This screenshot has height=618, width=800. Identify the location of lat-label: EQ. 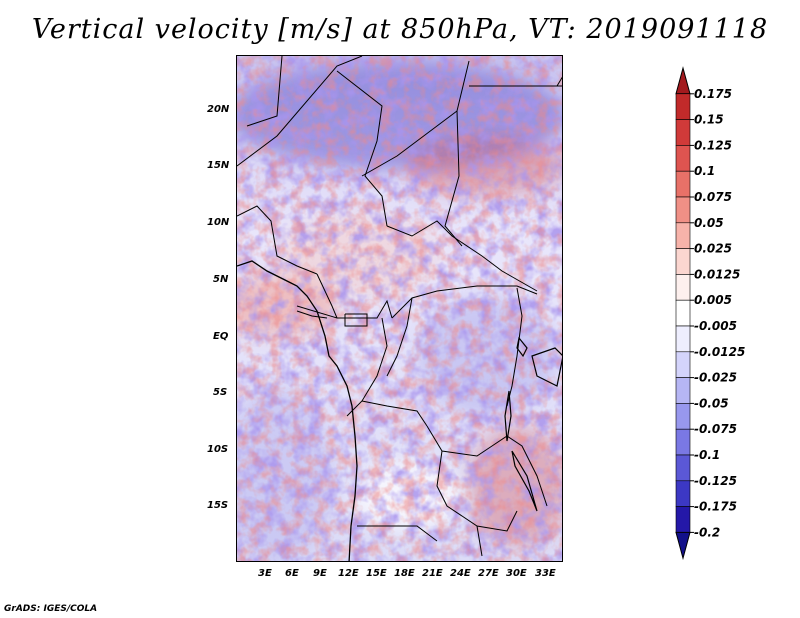
(221, 336).